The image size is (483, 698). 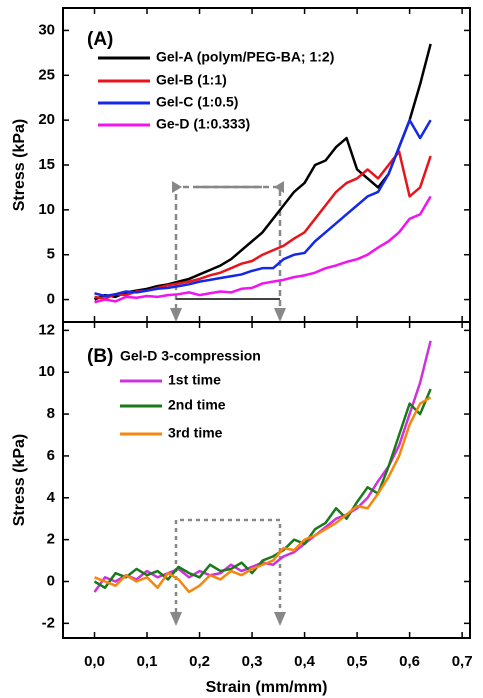 I want to click on legend-label: 1st time, so click(x=194, y=380).